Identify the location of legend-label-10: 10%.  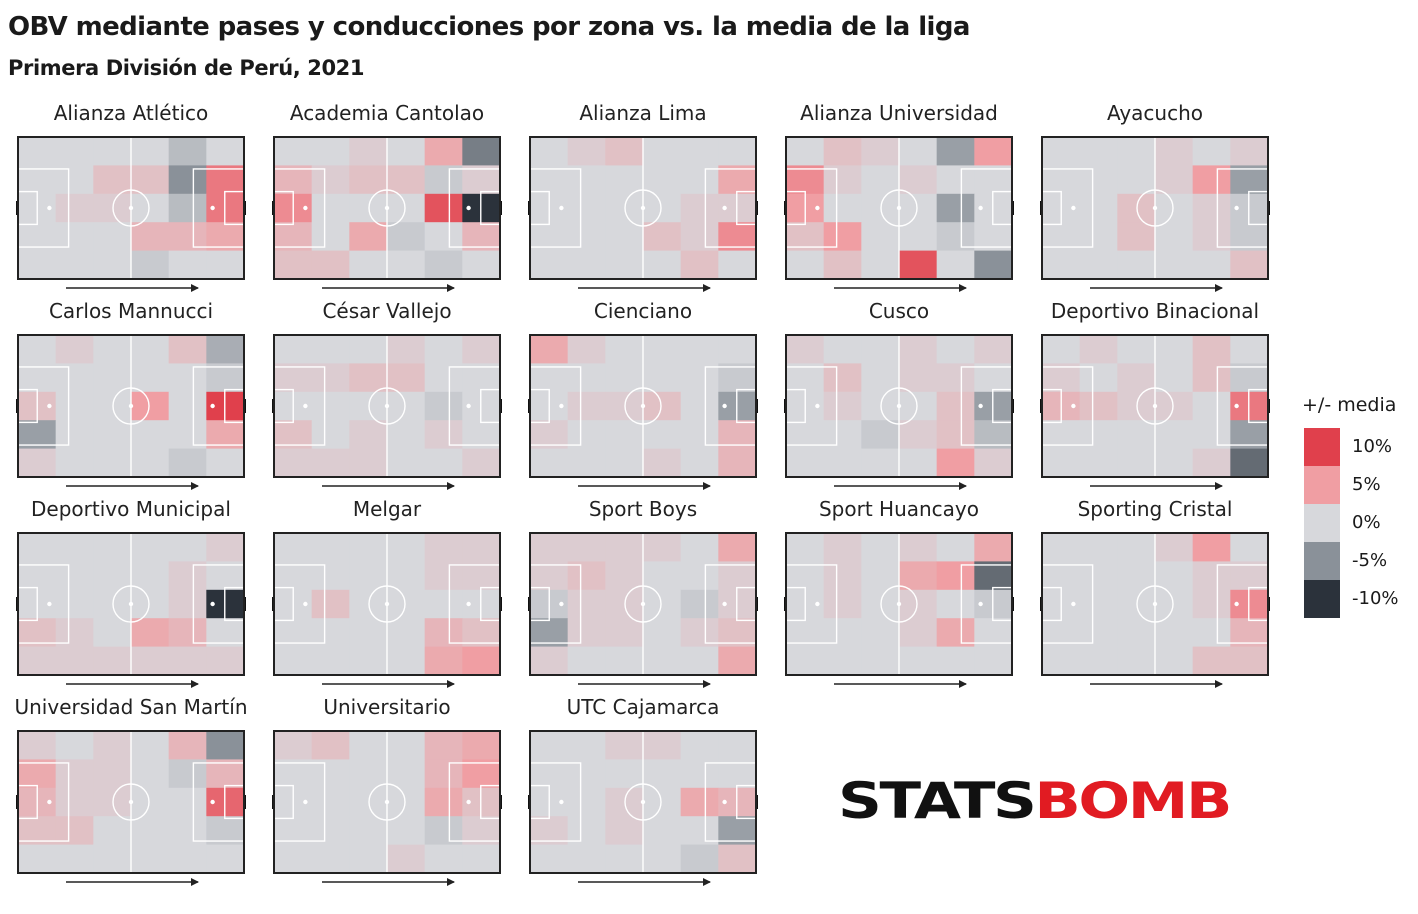
(1372, 446).